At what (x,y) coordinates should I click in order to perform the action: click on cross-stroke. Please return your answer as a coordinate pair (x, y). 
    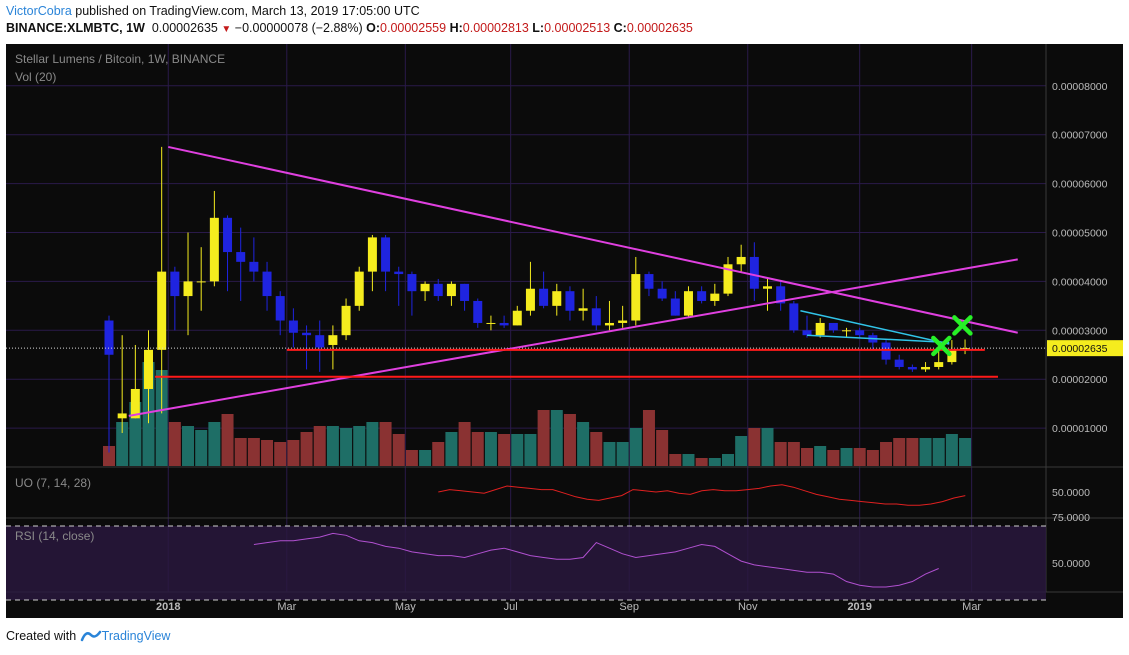
    Looking at the image, I should click on (962, 325).